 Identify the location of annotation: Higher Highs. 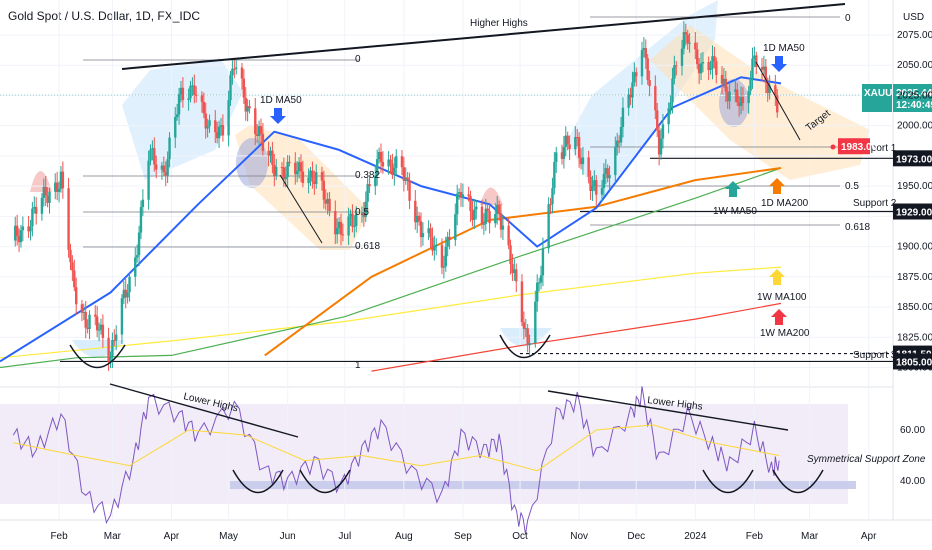
(499, 23).